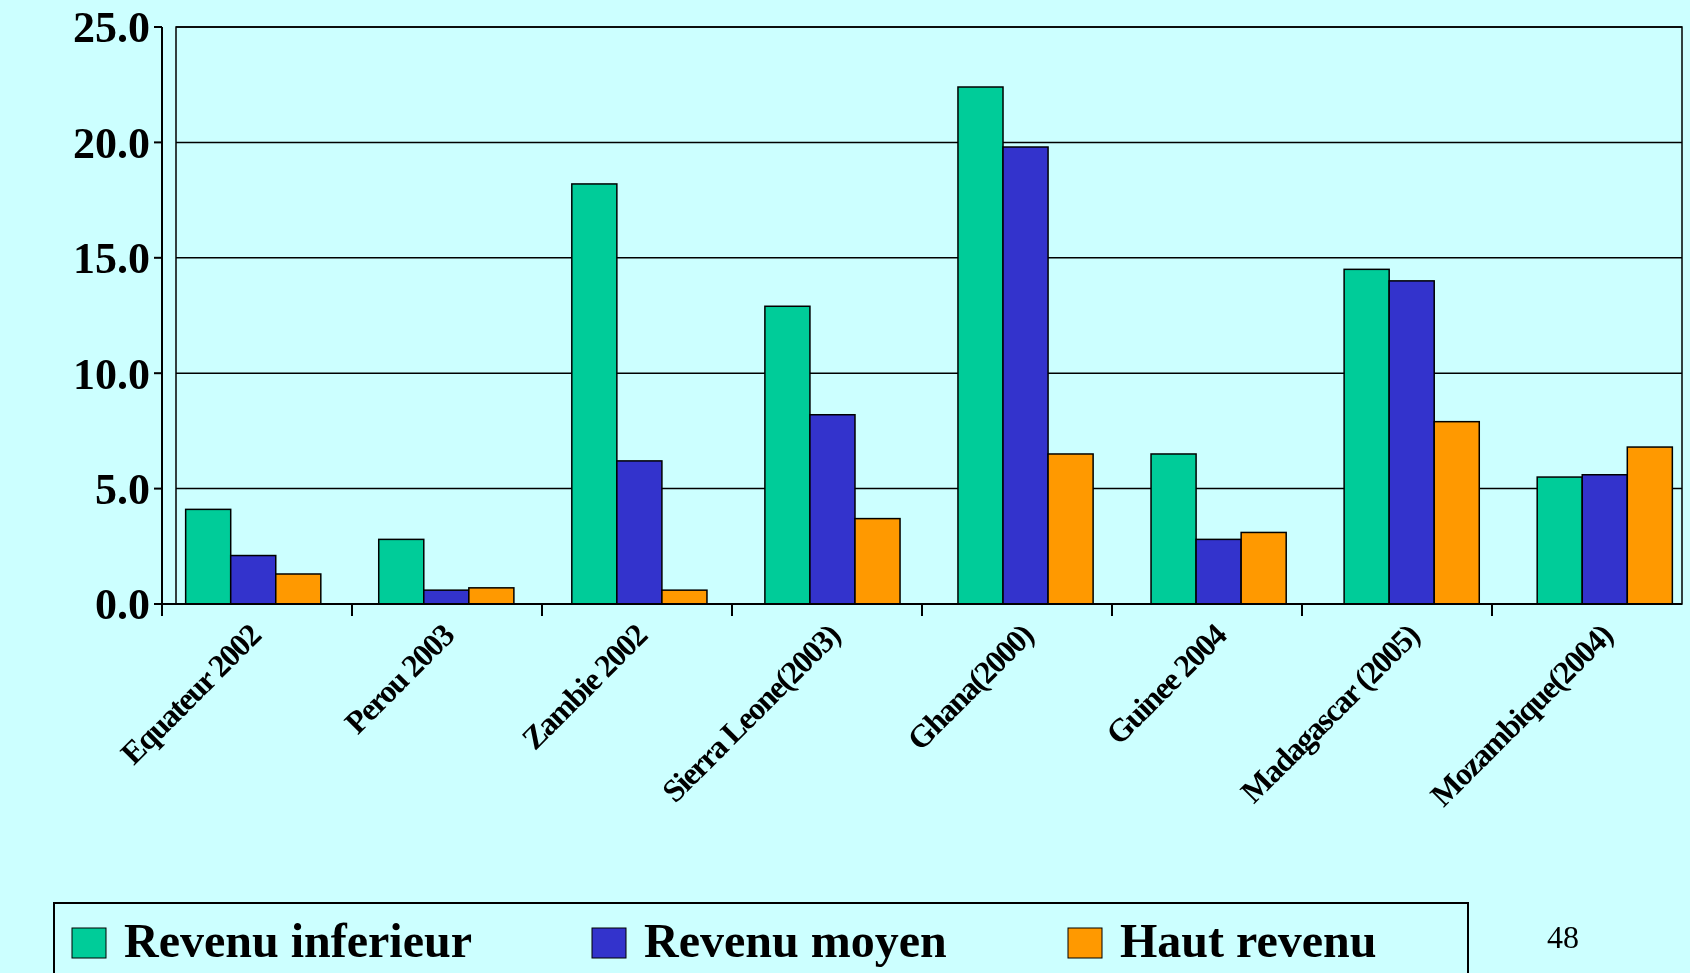 This screenshot has width=1690, height=973. Describe the element at coordinates (111, 143) in the screenshot. I see `y-tick-label: 20.0` at that location.